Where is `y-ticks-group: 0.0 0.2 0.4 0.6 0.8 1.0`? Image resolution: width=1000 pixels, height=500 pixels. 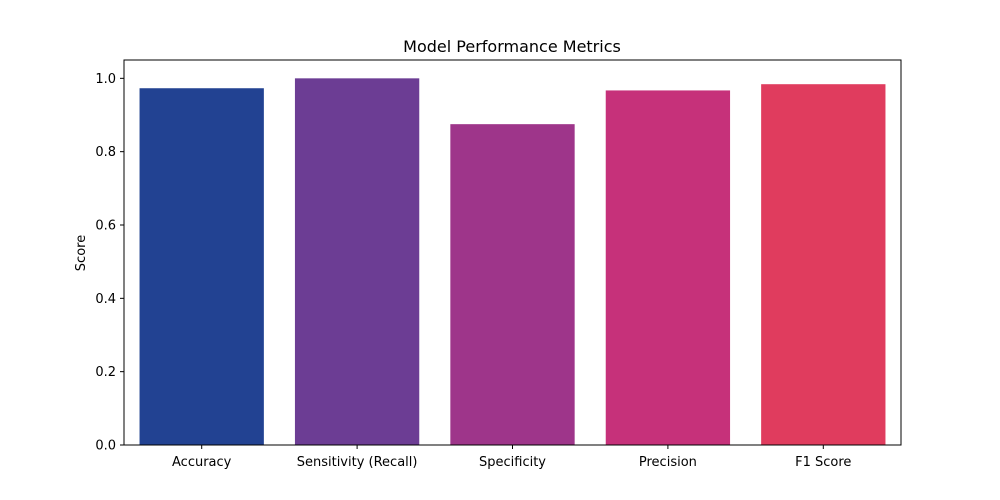 y-ticks-group: 0.0 0.2 0.4 0.6 0.8 1.0 is located at coordinates (109, 263).